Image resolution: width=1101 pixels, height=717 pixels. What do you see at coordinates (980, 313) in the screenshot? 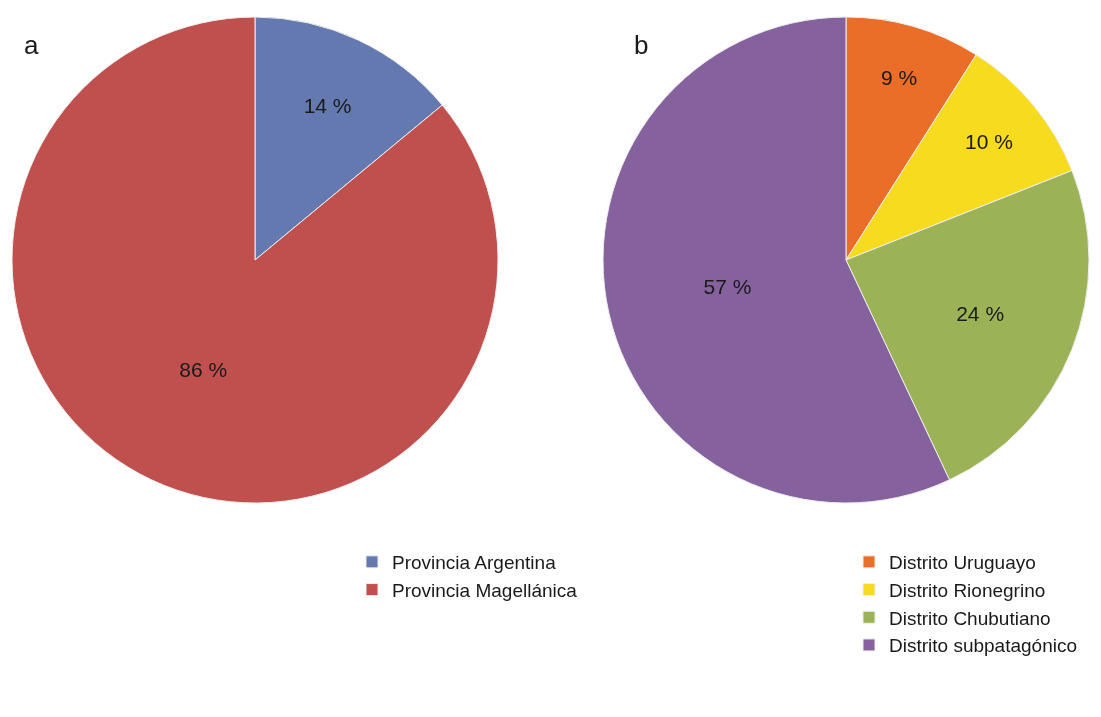
I see `data-label: 24 %` at bounding box center [980, 313].